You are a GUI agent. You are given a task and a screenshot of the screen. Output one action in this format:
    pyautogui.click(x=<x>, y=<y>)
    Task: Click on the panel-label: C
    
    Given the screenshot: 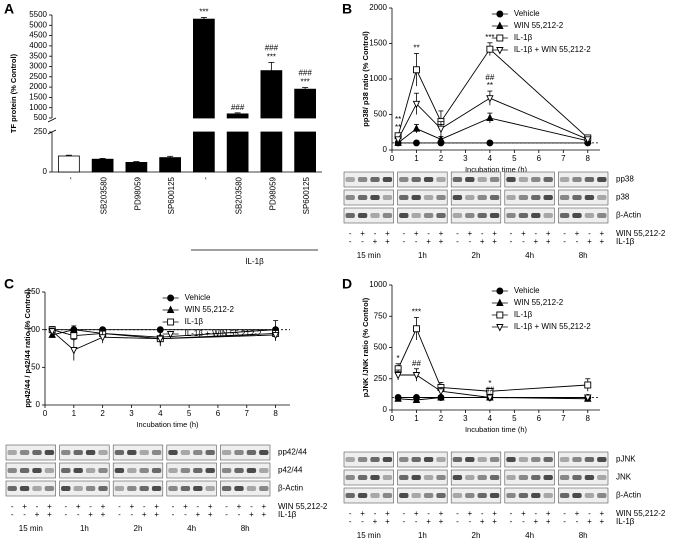 What is the action you would take?
    pyautogui.click(x=9, y=284)
    